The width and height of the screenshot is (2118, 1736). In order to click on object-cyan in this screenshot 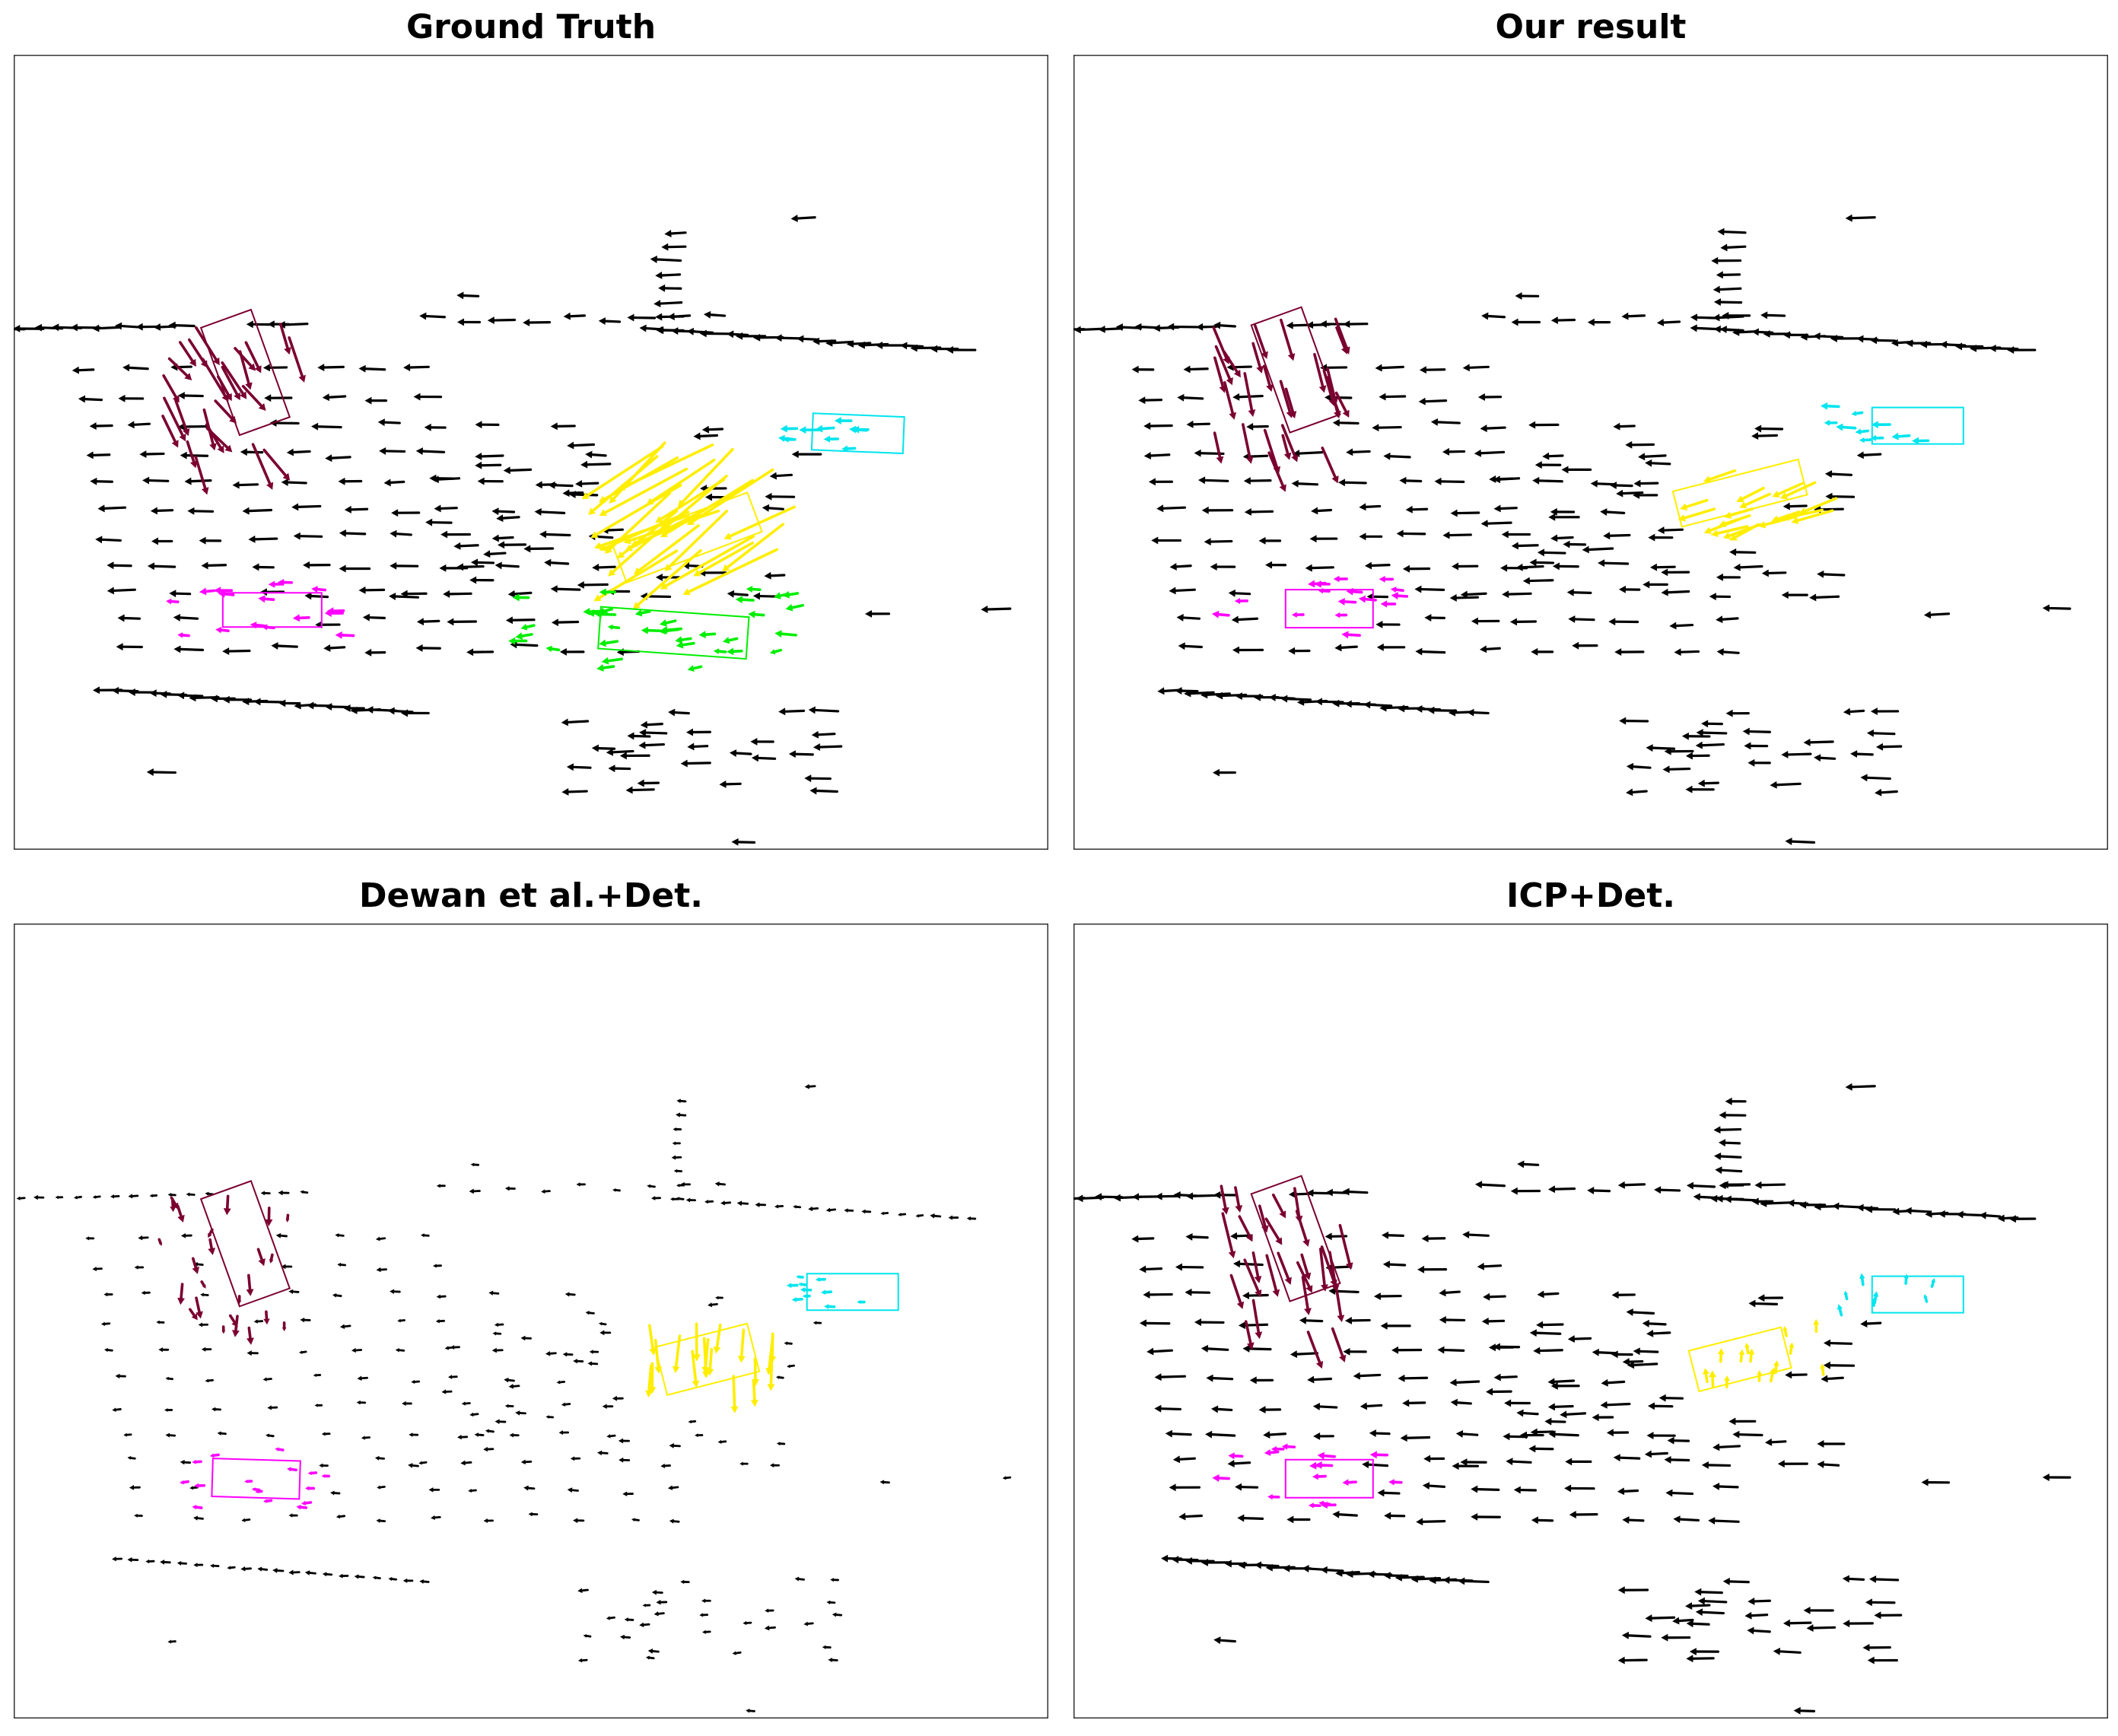, I will do `click(1893, 423)`.